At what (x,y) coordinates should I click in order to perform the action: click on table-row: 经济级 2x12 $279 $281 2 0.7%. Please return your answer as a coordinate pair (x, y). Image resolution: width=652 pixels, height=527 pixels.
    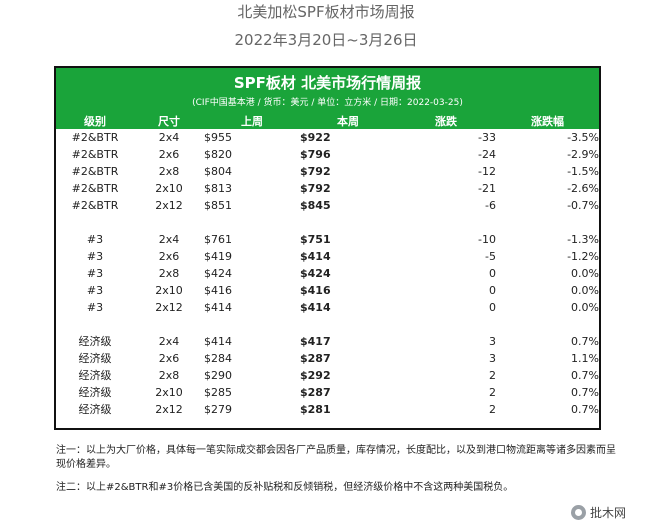
    Looking at the image, I should click on (328, 409).